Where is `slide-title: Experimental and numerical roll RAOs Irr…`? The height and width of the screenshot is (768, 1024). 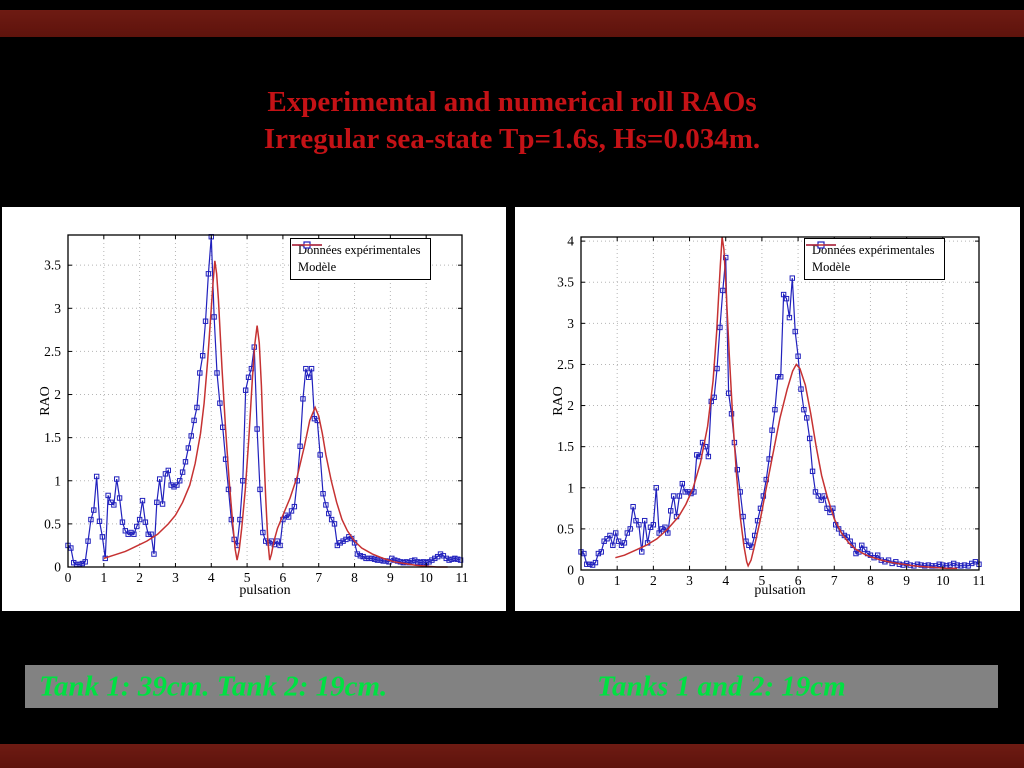
slide-title: Experimental and numerical roll RAOs Irr… is located at coordinates (512, 121).